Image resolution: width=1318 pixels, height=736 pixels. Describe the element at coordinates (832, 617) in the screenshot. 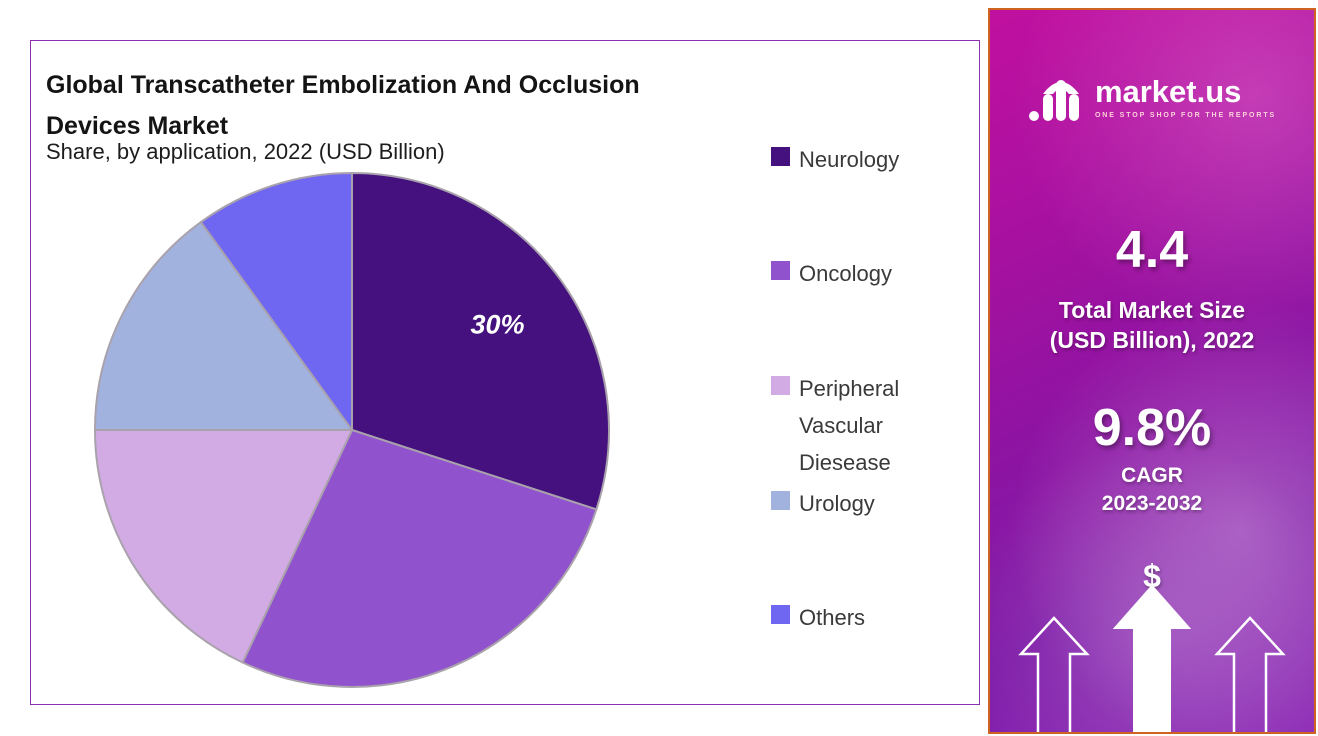

I see `legend-label: Others` at that location.